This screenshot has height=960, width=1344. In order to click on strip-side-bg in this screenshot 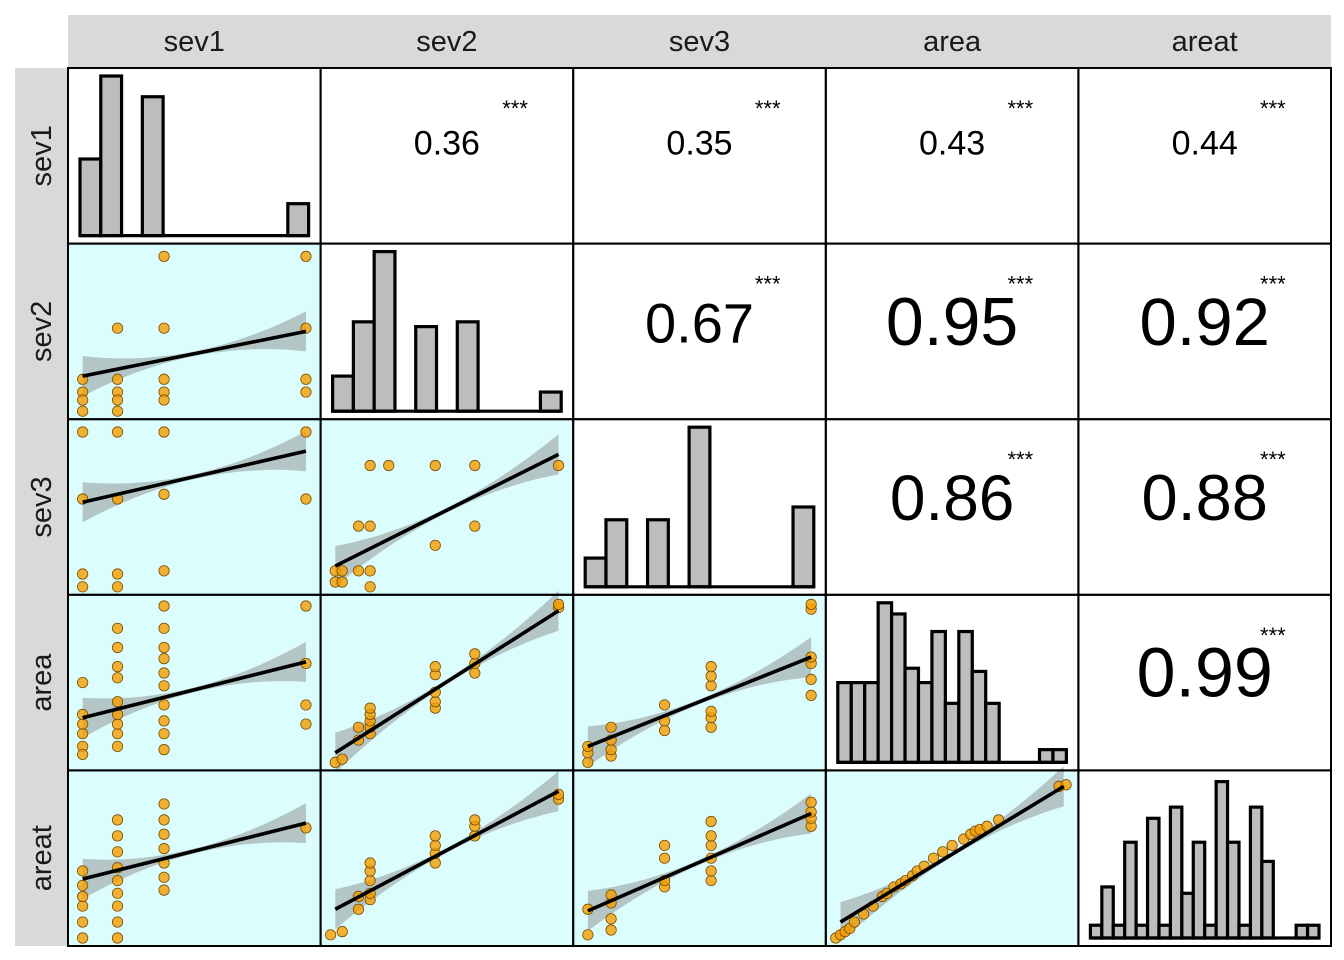, I will do `click(41, 682)`.